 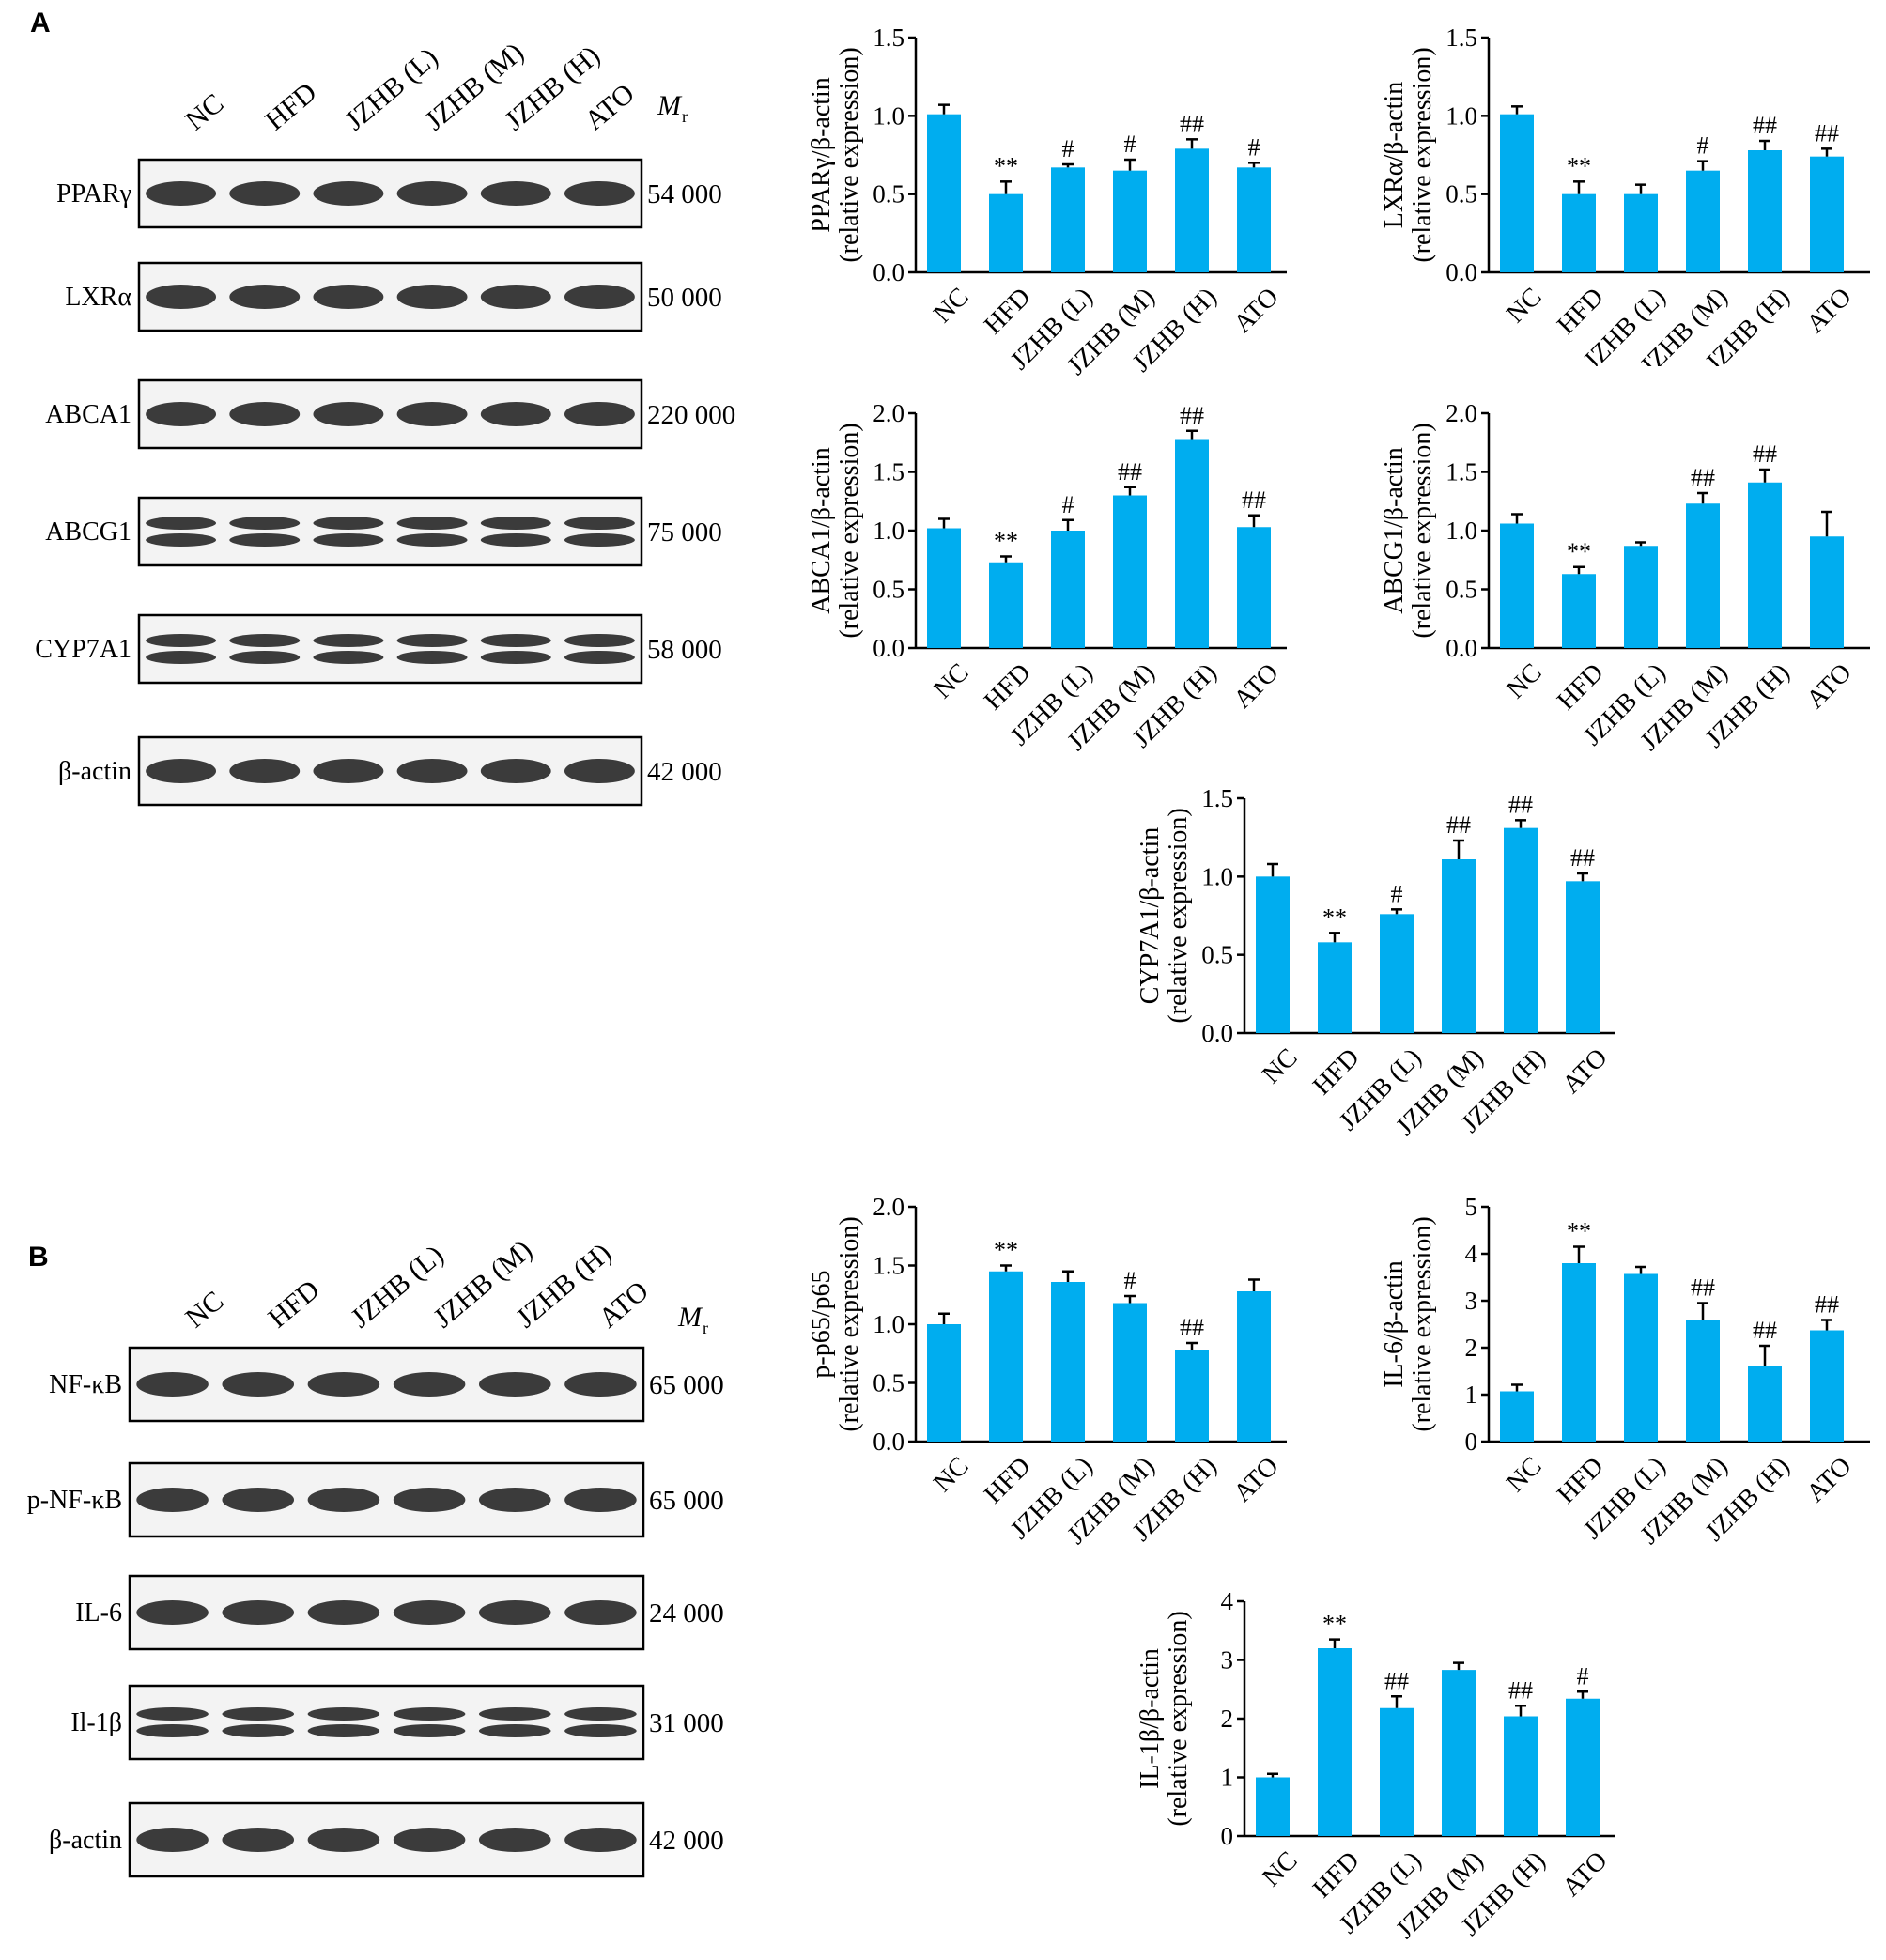 What do you see at coordinates (394, 296) in the screenshot?
I see `blot-row: LXRα 50 000` at bounding box center [394, 296].